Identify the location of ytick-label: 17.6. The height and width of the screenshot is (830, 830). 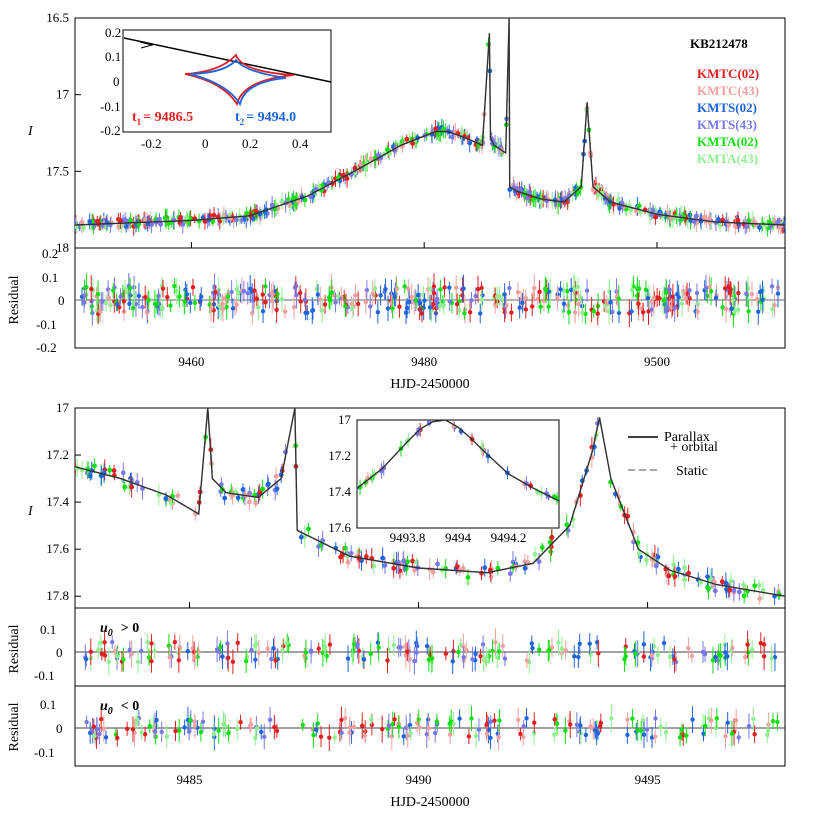
(57, 548).